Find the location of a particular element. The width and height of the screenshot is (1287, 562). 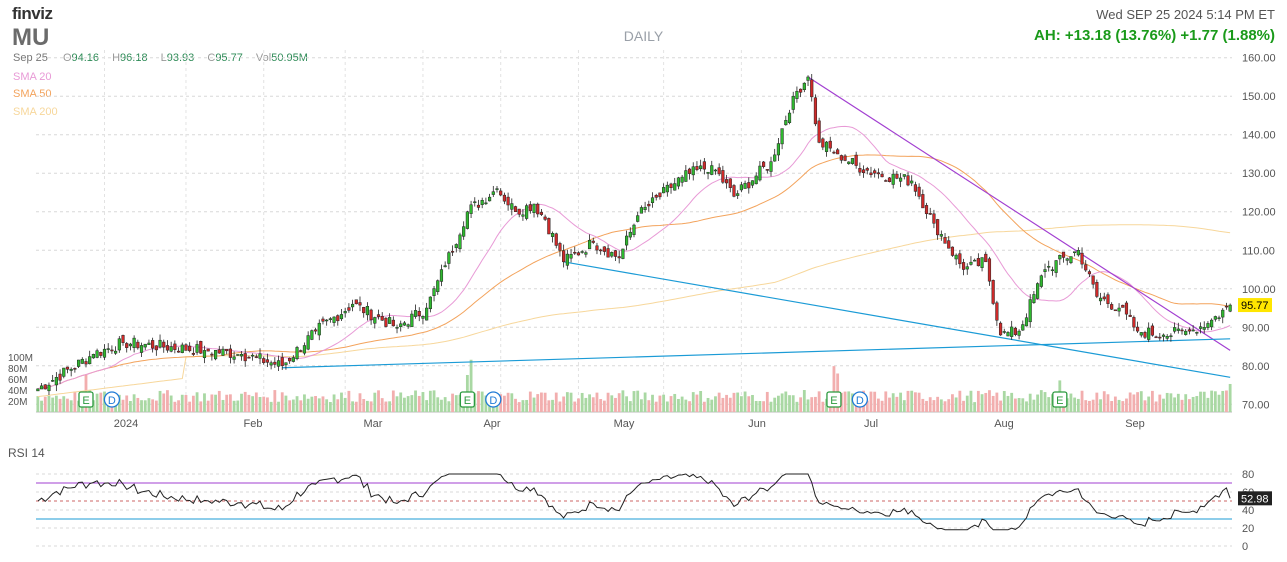

dividend-label: D is located at coordinates (493, 401).